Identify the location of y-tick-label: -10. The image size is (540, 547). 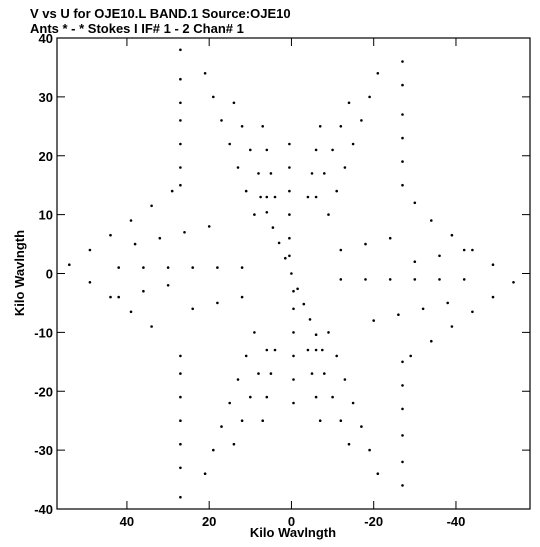
(43, 332).